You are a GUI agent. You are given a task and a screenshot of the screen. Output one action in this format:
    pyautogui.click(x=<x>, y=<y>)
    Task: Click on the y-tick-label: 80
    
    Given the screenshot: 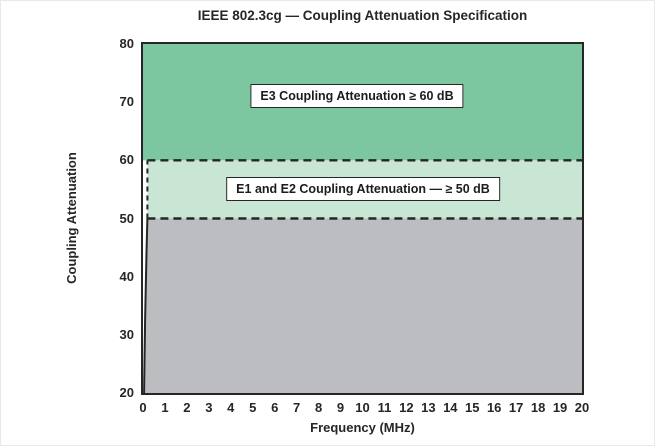 What is the action you would take?
    pyautogui.click(x=126, y=43)
    